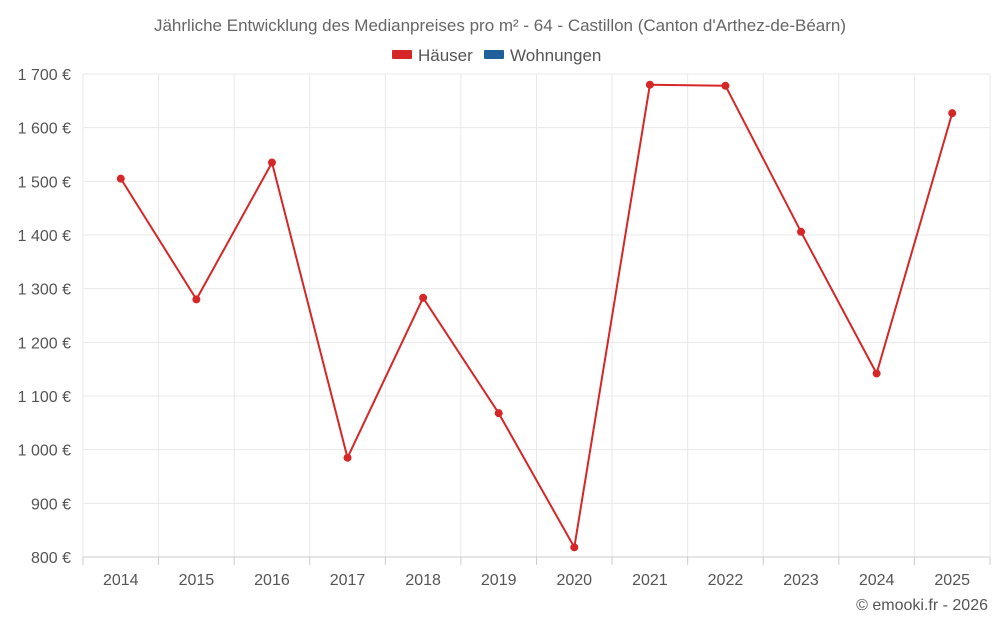 The width and height of the screenshot is (1000, 625). Describe the element at coordinates (801, 580) in the screenshot. I see `x-tick-label: 2023` at that location.